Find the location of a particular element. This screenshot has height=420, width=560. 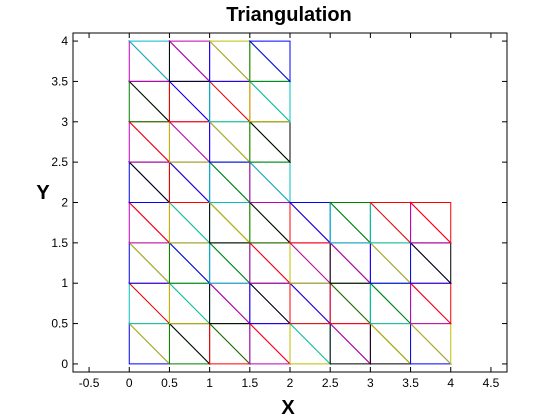

x-tick-label: 0 is located at coordinates (129, 383).